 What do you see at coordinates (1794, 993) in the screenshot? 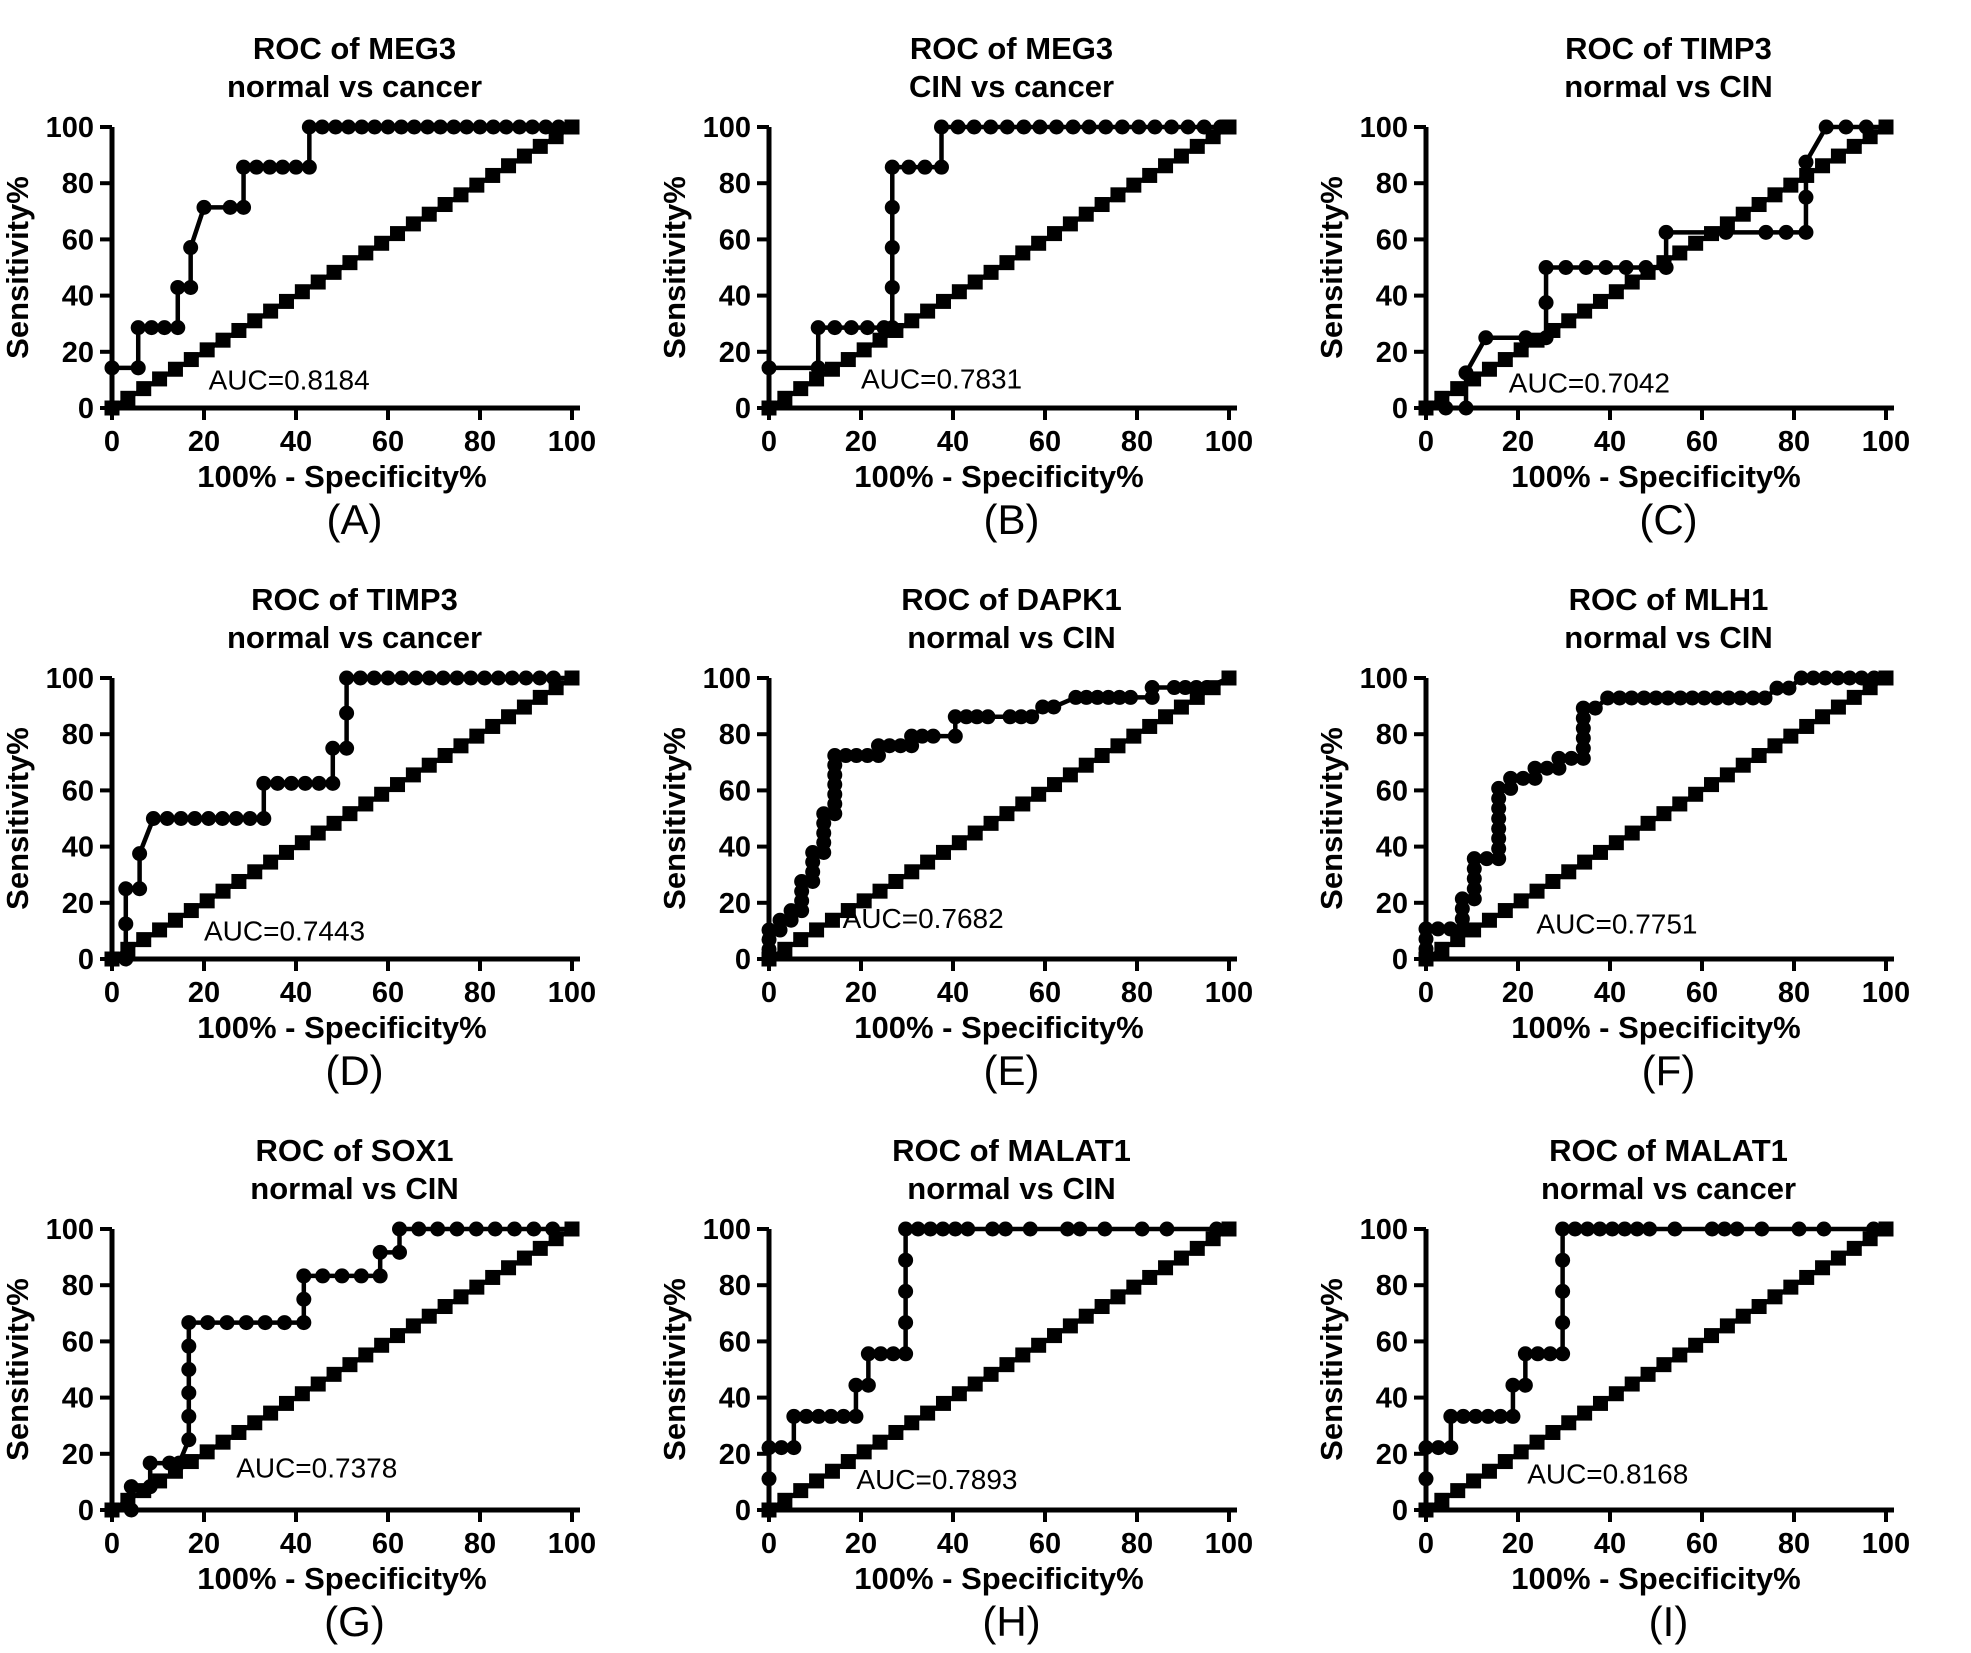
I see `x-tick-label: 80` at bounding box center [1794, 993].